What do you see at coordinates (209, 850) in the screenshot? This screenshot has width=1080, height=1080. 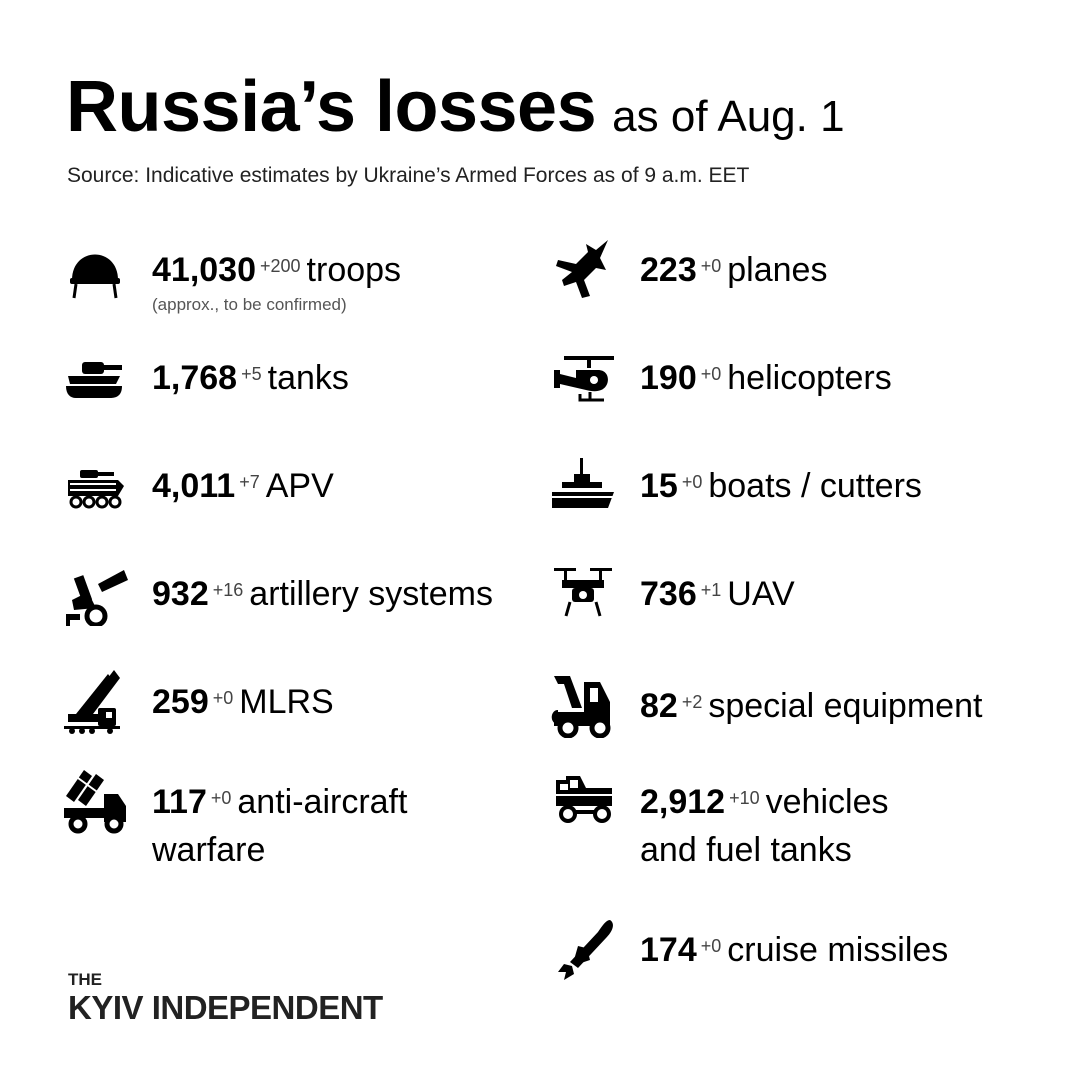 I see `loss-label-cont: warfare` at bounding box center [209, 850].